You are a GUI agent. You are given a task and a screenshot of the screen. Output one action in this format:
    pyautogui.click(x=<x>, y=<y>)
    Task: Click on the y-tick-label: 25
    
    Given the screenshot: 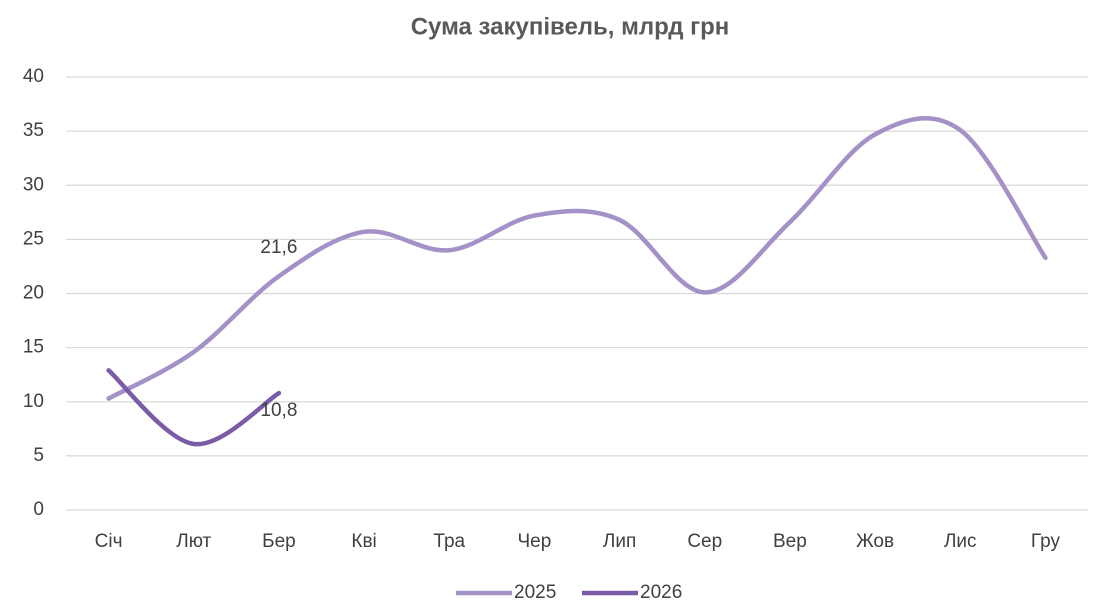 What is the action you would take?
    pyautogui.click(x=33, y=238)
    